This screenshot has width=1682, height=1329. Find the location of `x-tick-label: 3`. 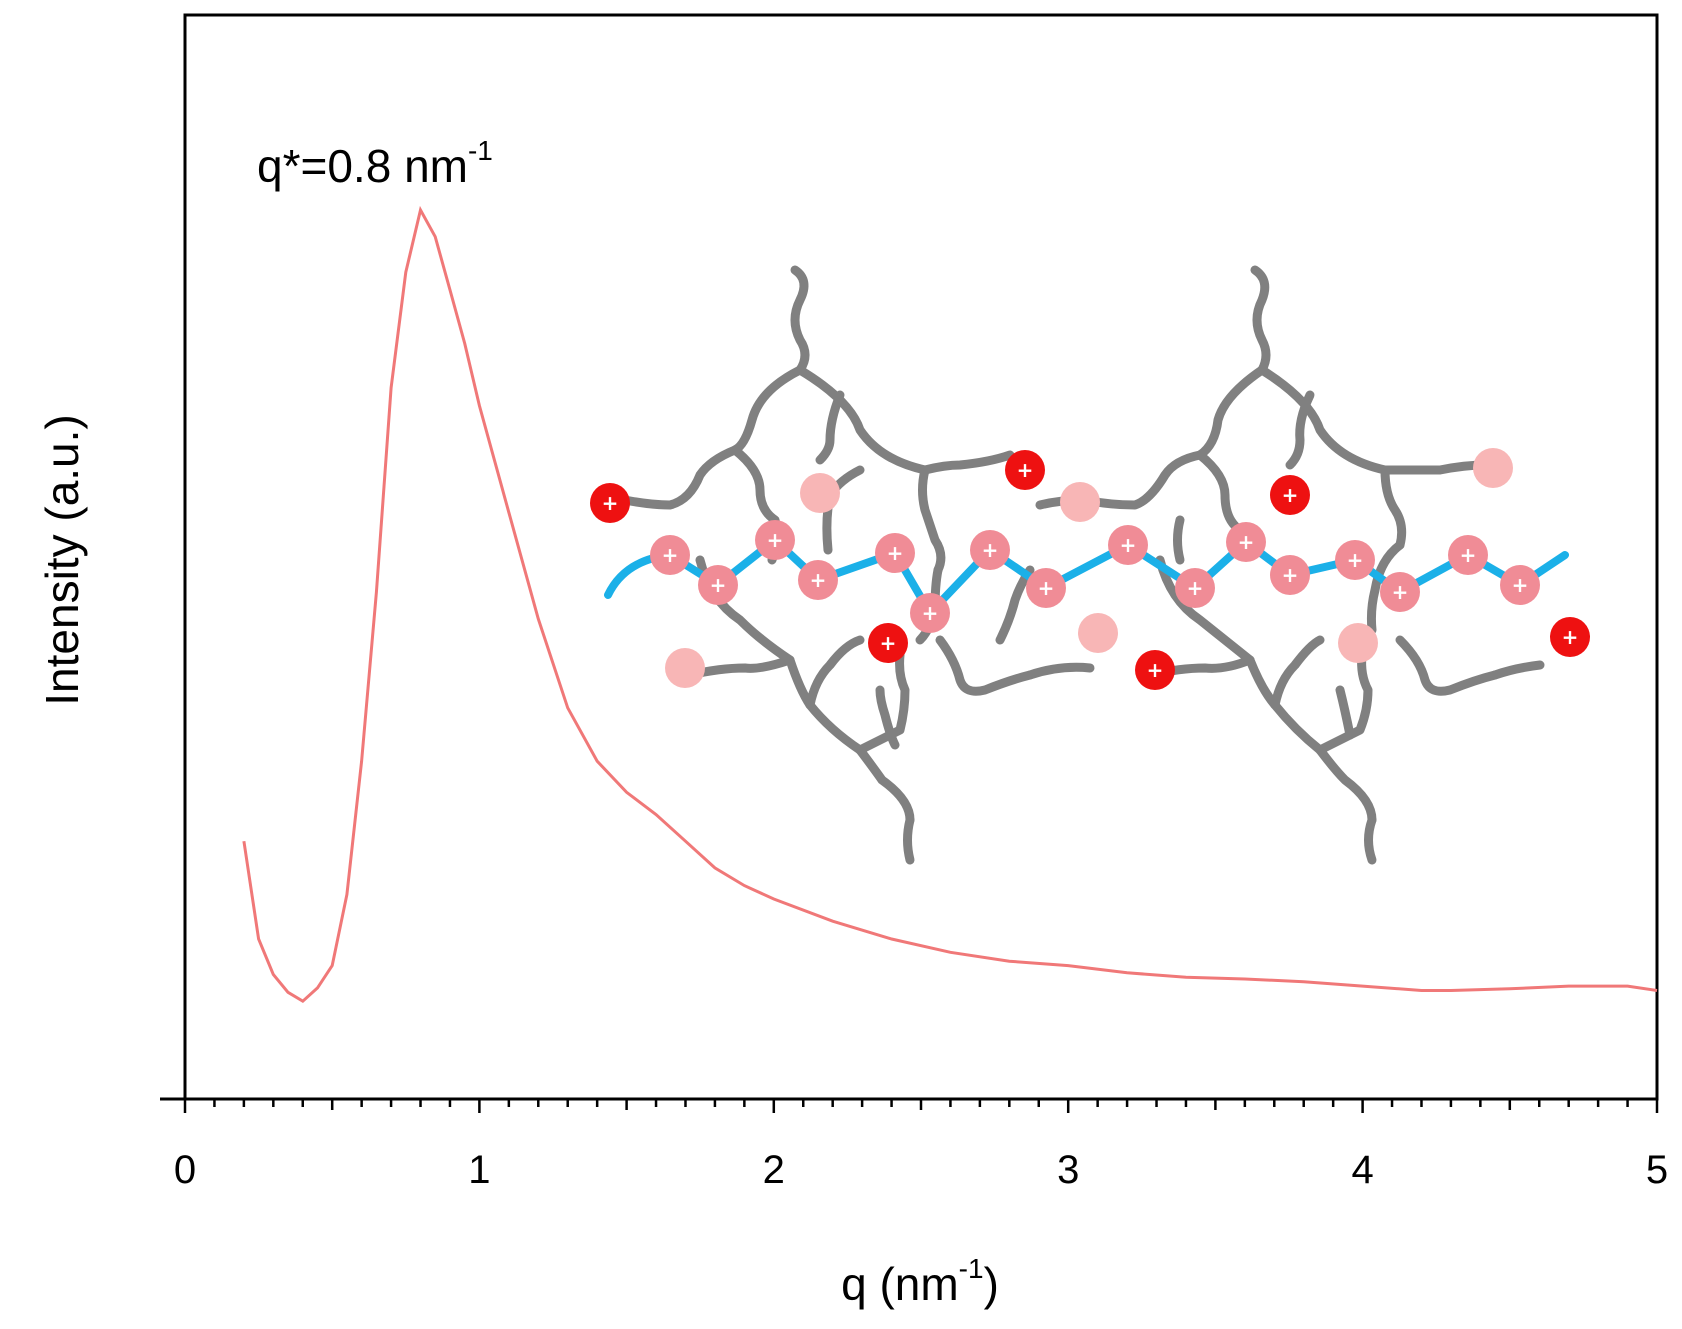

x-tick-label: 3 is located at coordinates (1068, 1170).